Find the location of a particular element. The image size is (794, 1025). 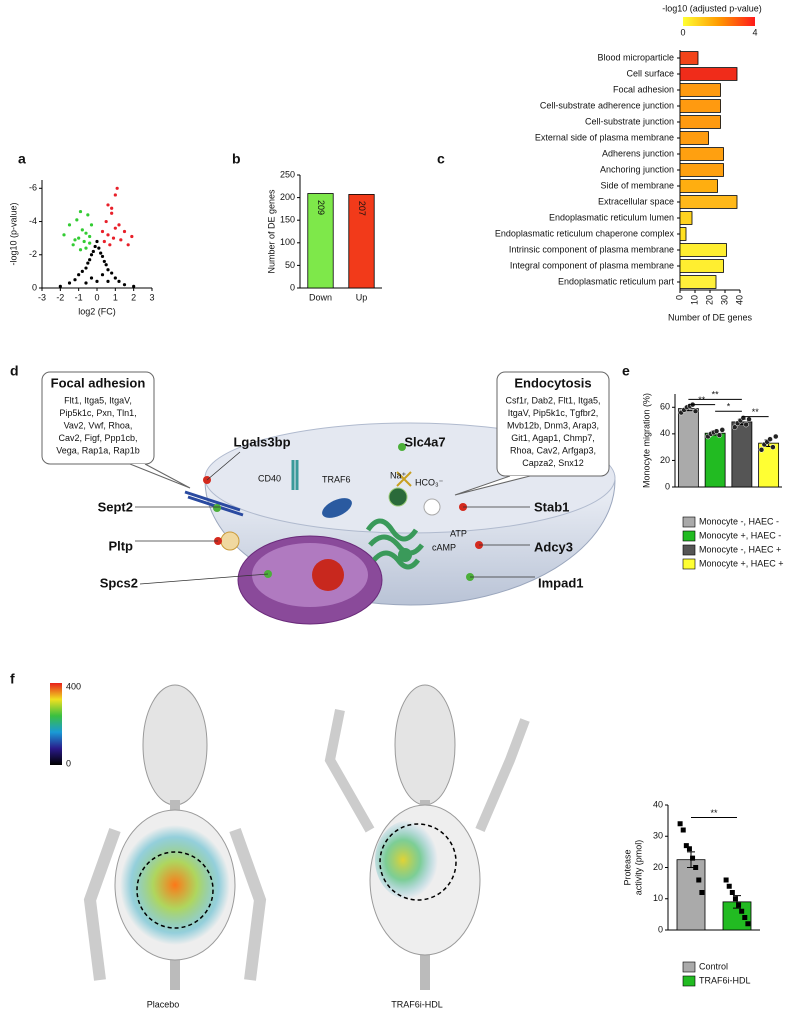

nucleolus is located at coordinates (328, 575).